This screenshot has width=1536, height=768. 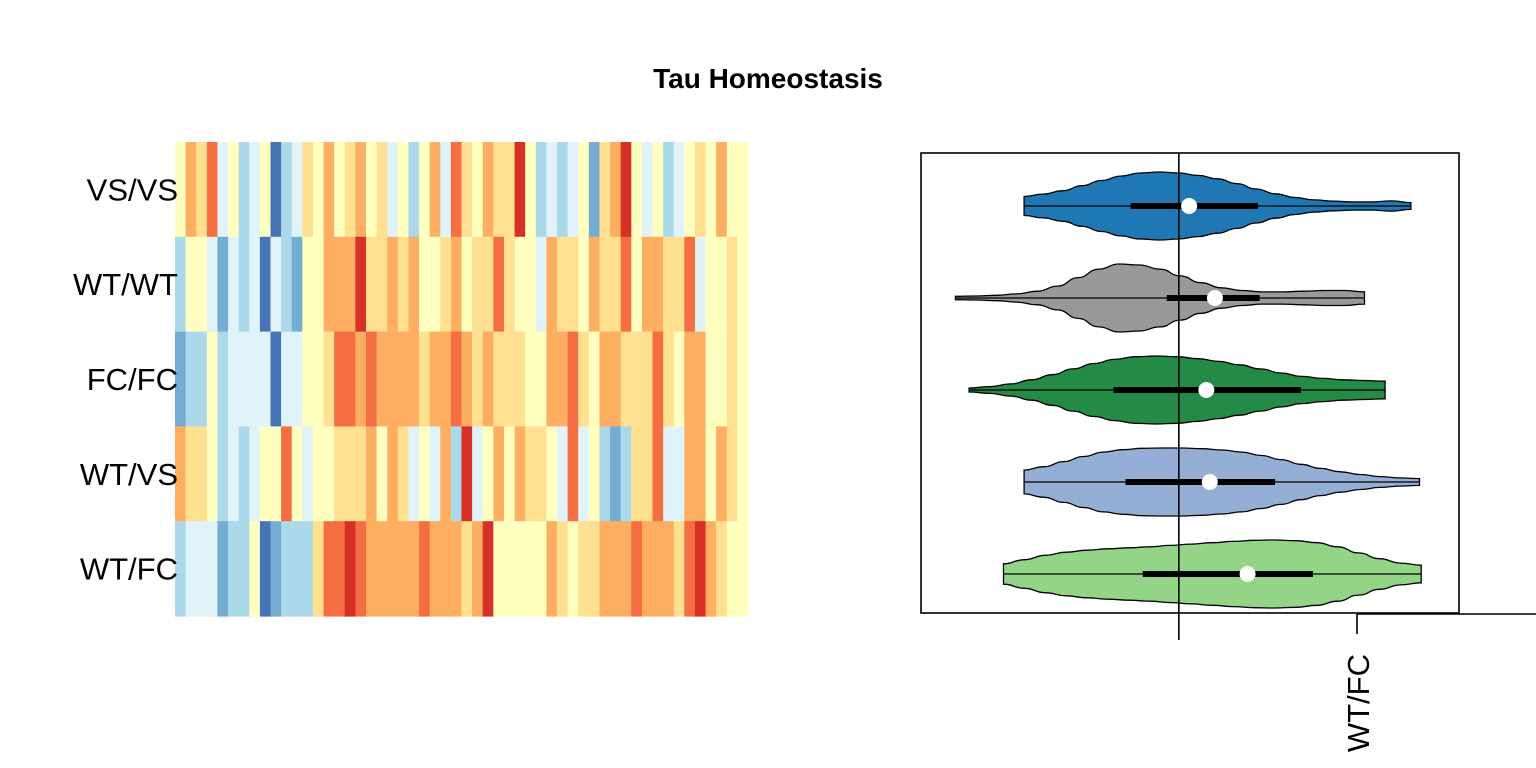 I want to click on heatmap-row-label: FC/FC, so click(x=132, y=379).